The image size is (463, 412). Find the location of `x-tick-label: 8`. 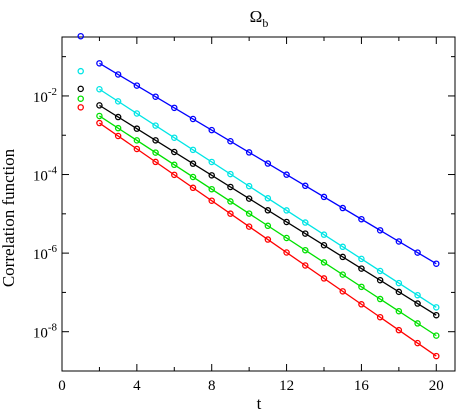

x-tick-label: 8 is located at coordinates (212, 386).